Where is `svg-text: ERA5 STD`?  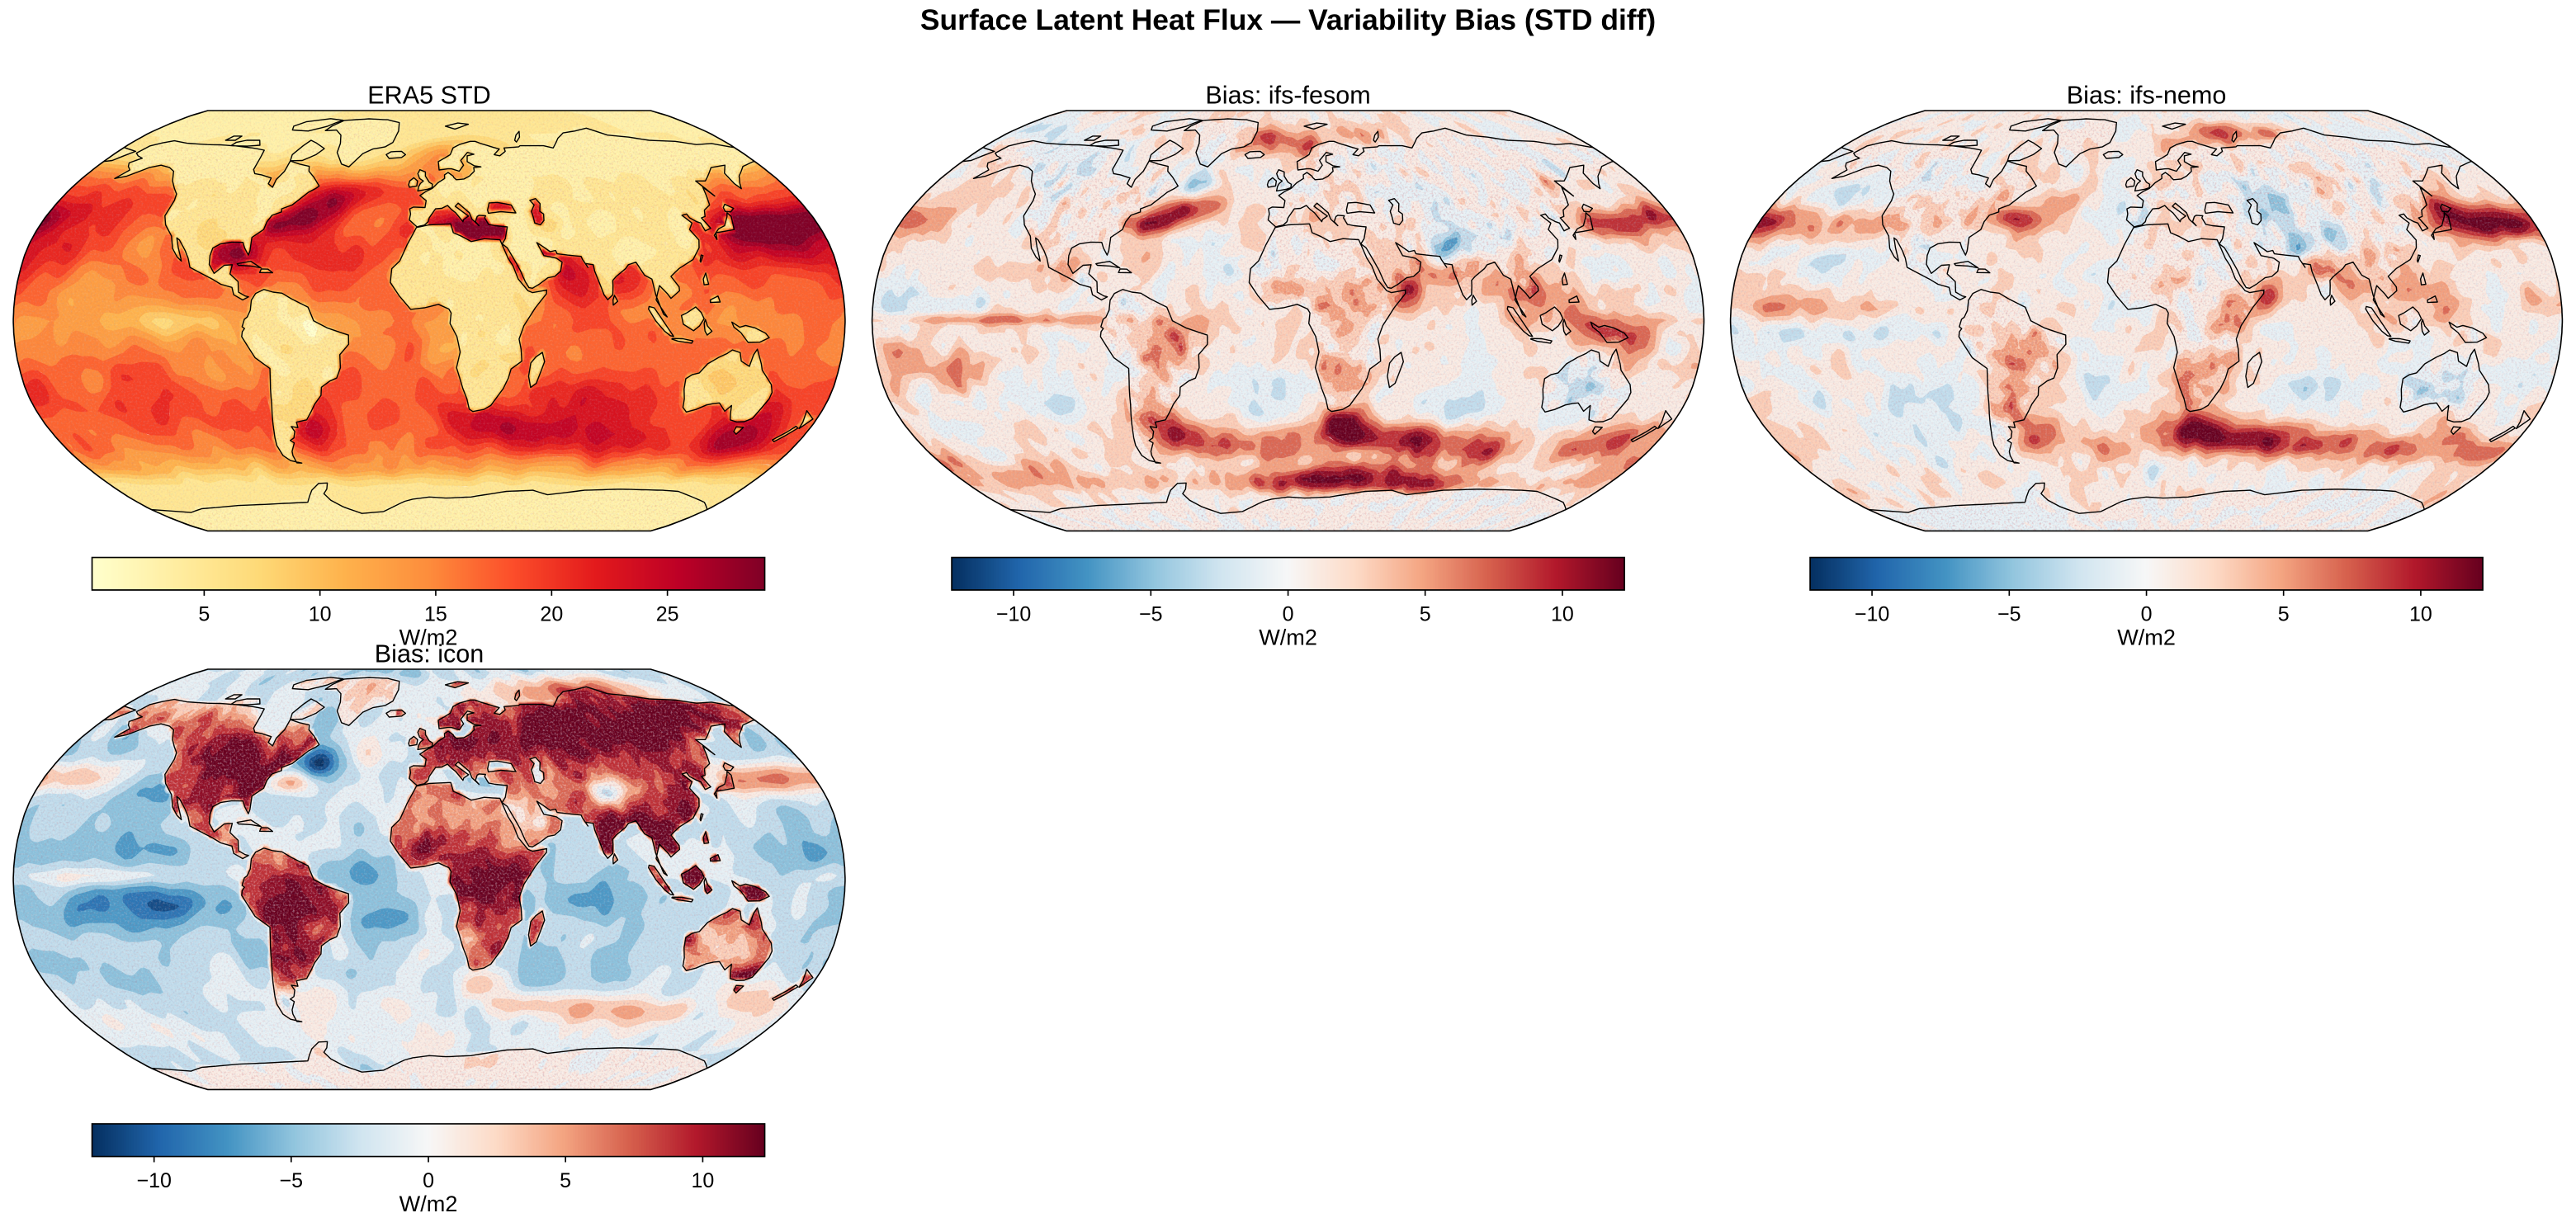
svg-text: ERA5 STD is located at coordinates (428, 96).